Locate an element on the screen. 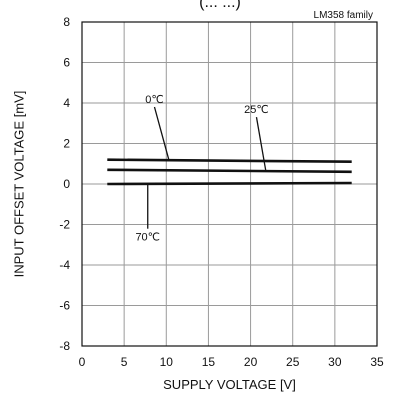 This screenshot has height=403, width=417. y-tick-label: 2 is located at coordinates (66, 144).